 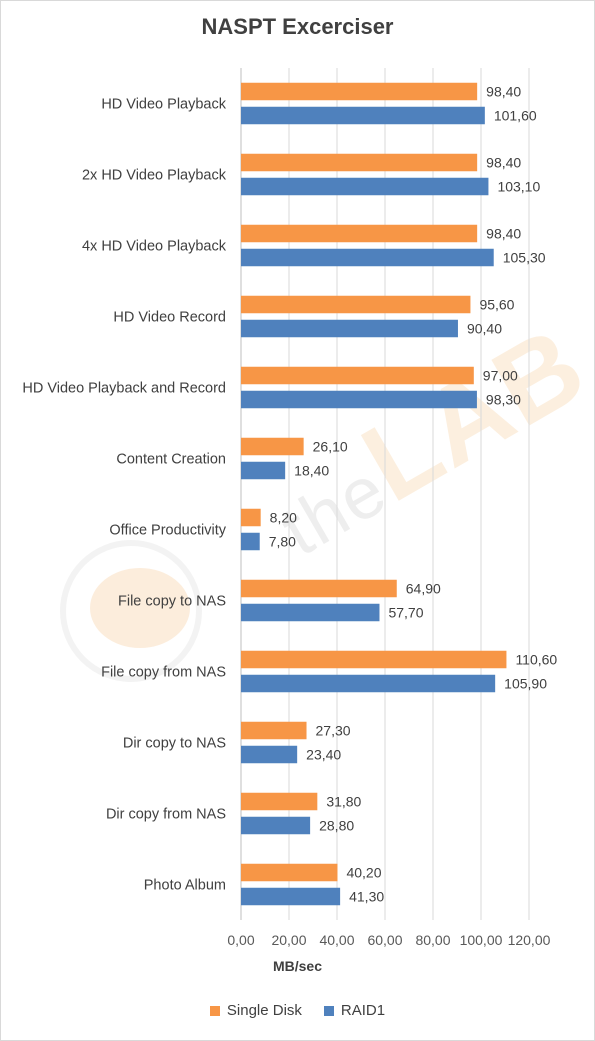 I want to click on category-label: HD Video Playback, so click(x=163, y=105).